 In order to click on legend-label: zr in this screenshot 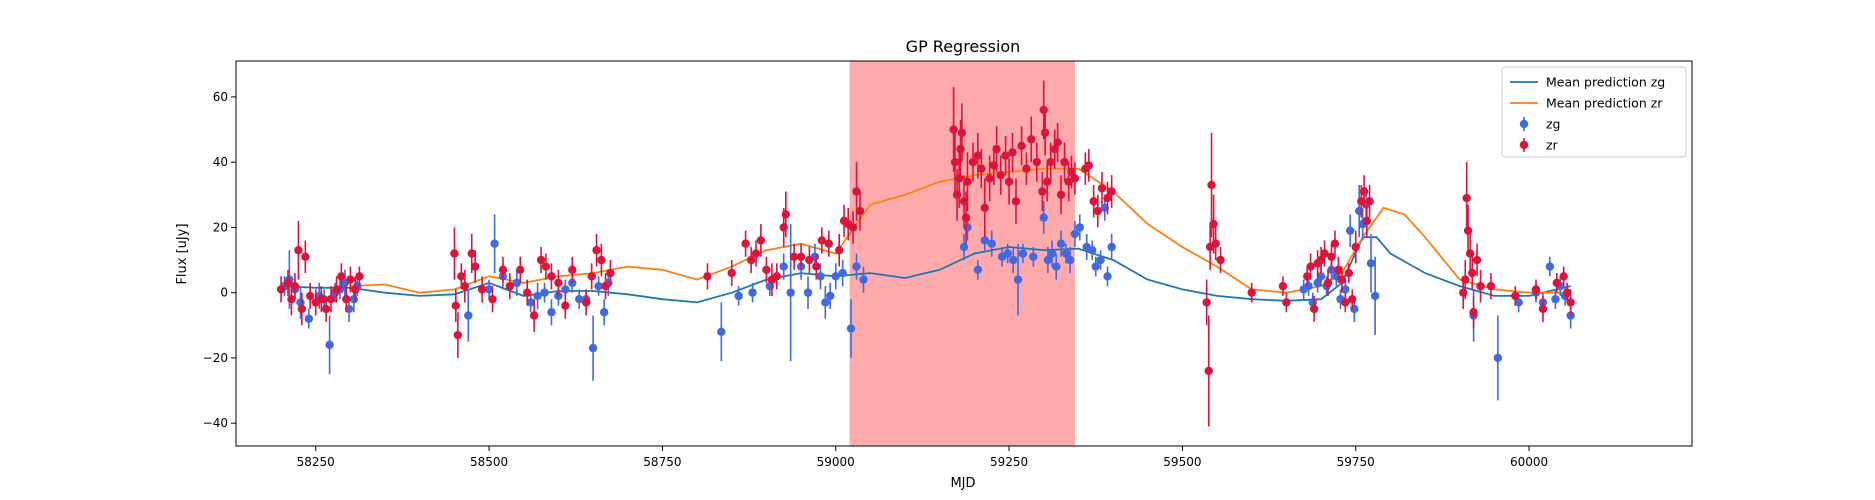, I will do `click(1552, 145)`.